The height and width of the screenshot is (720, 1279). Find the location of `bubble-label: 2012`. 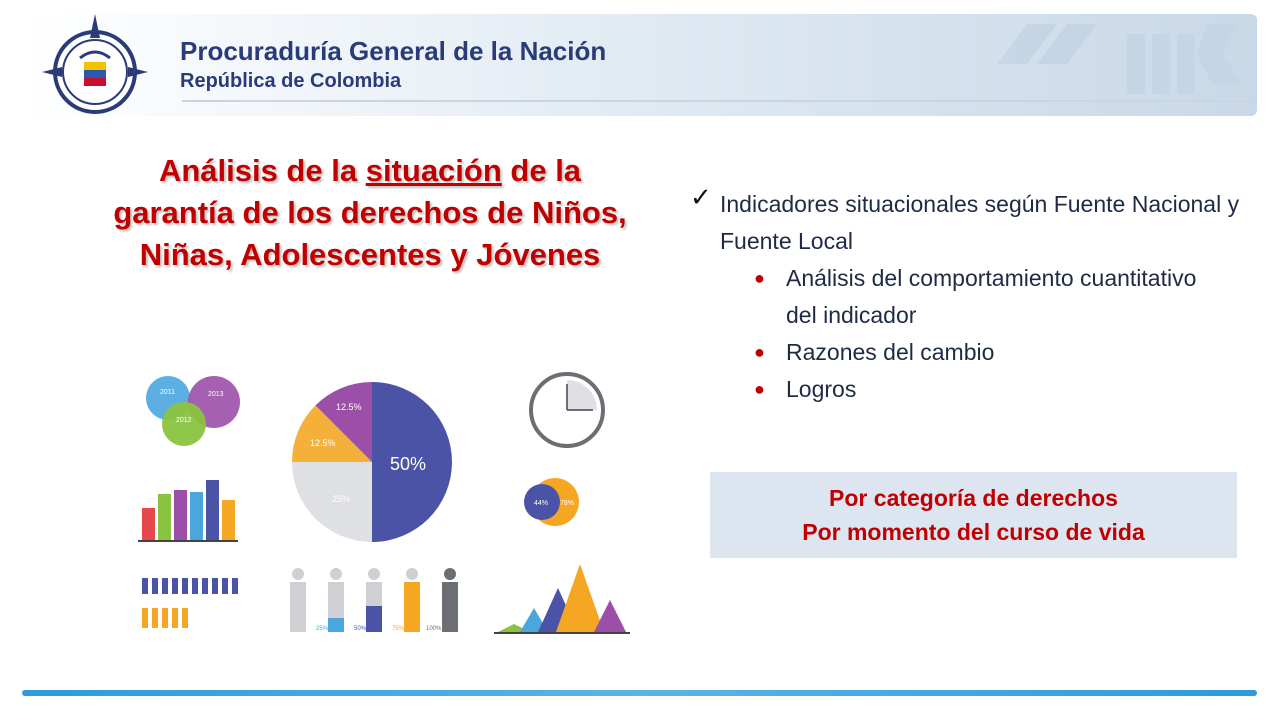

bubble-label: 2012 is located at coordinates (184, 420).